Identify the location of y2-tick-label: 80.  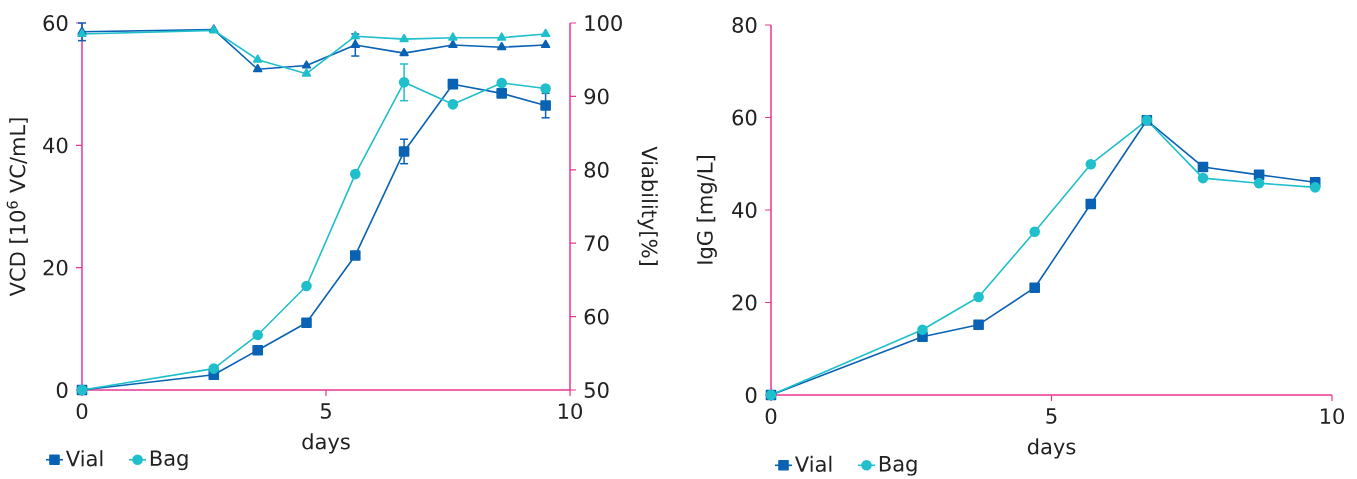
(596, 169).